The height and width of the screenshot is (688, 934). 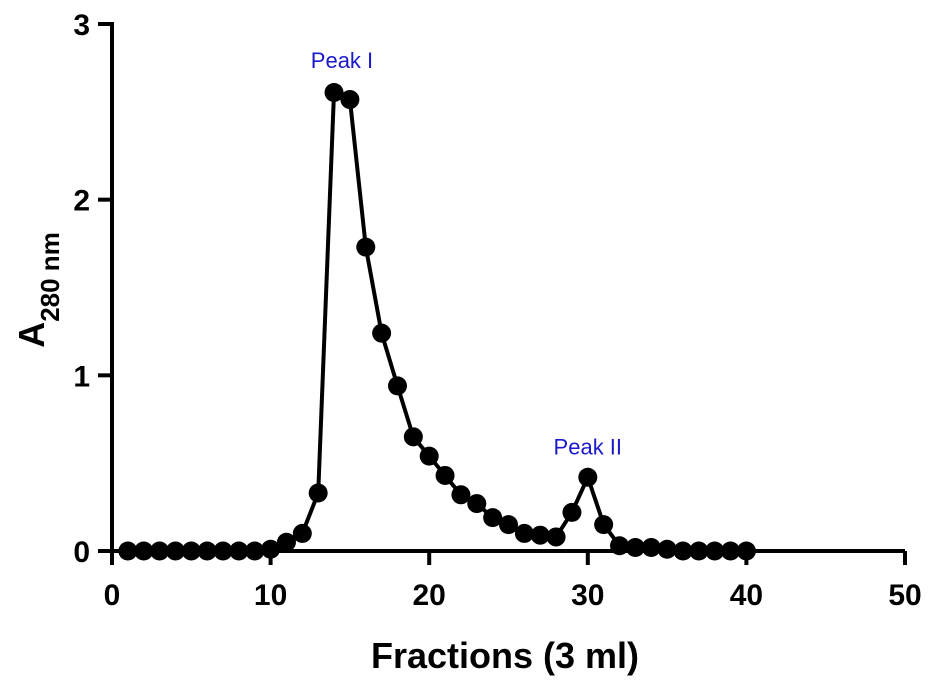 What do you see at coordinates (505, 655) in the screenshot?
I see `x-axis-title: Fractions (3 ml)` at bounding box center [505, 655].